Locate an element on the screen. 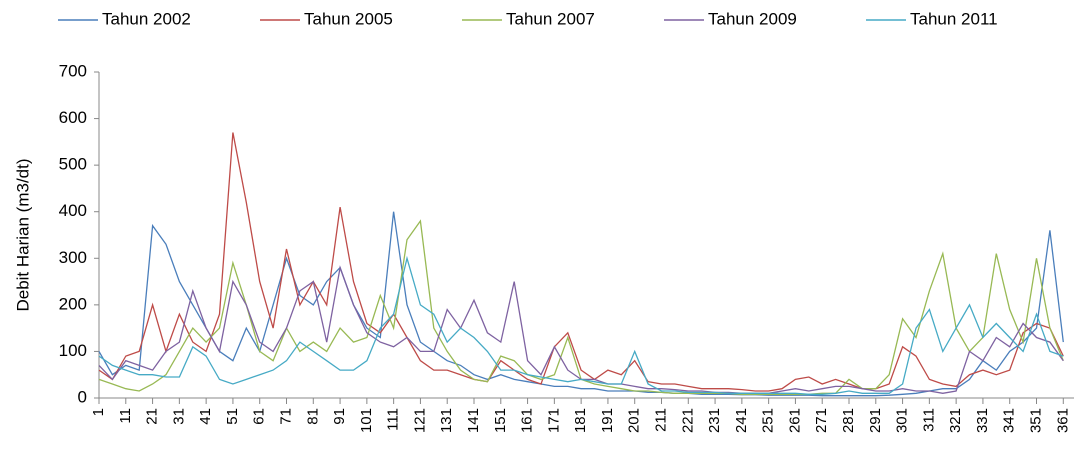  x-tick-label: 81 is located at coordinates (312, 416).